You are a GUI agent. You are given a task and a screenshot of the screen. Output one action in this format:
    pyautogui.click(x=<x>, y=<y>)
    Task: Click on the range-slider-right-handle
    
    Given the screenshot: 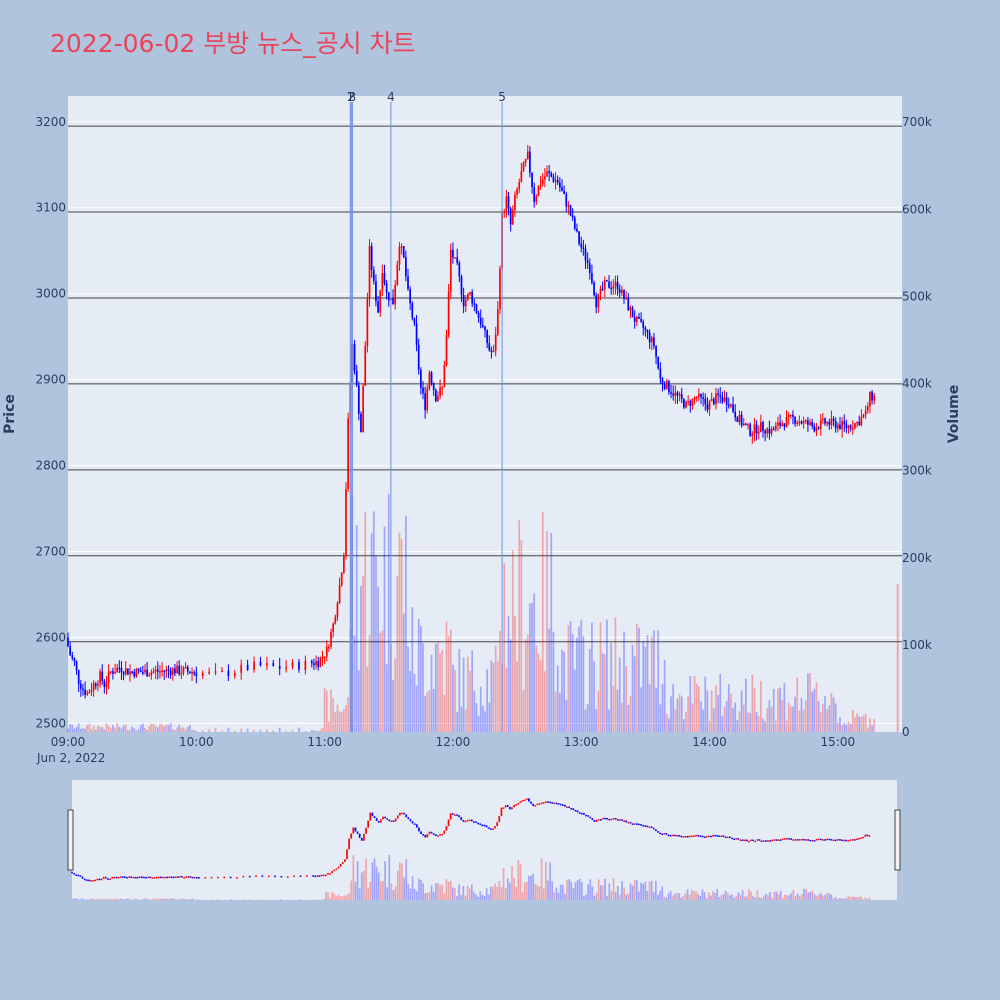 What is the action you would take?
    pyautogui.click(x=897, y=840)
    